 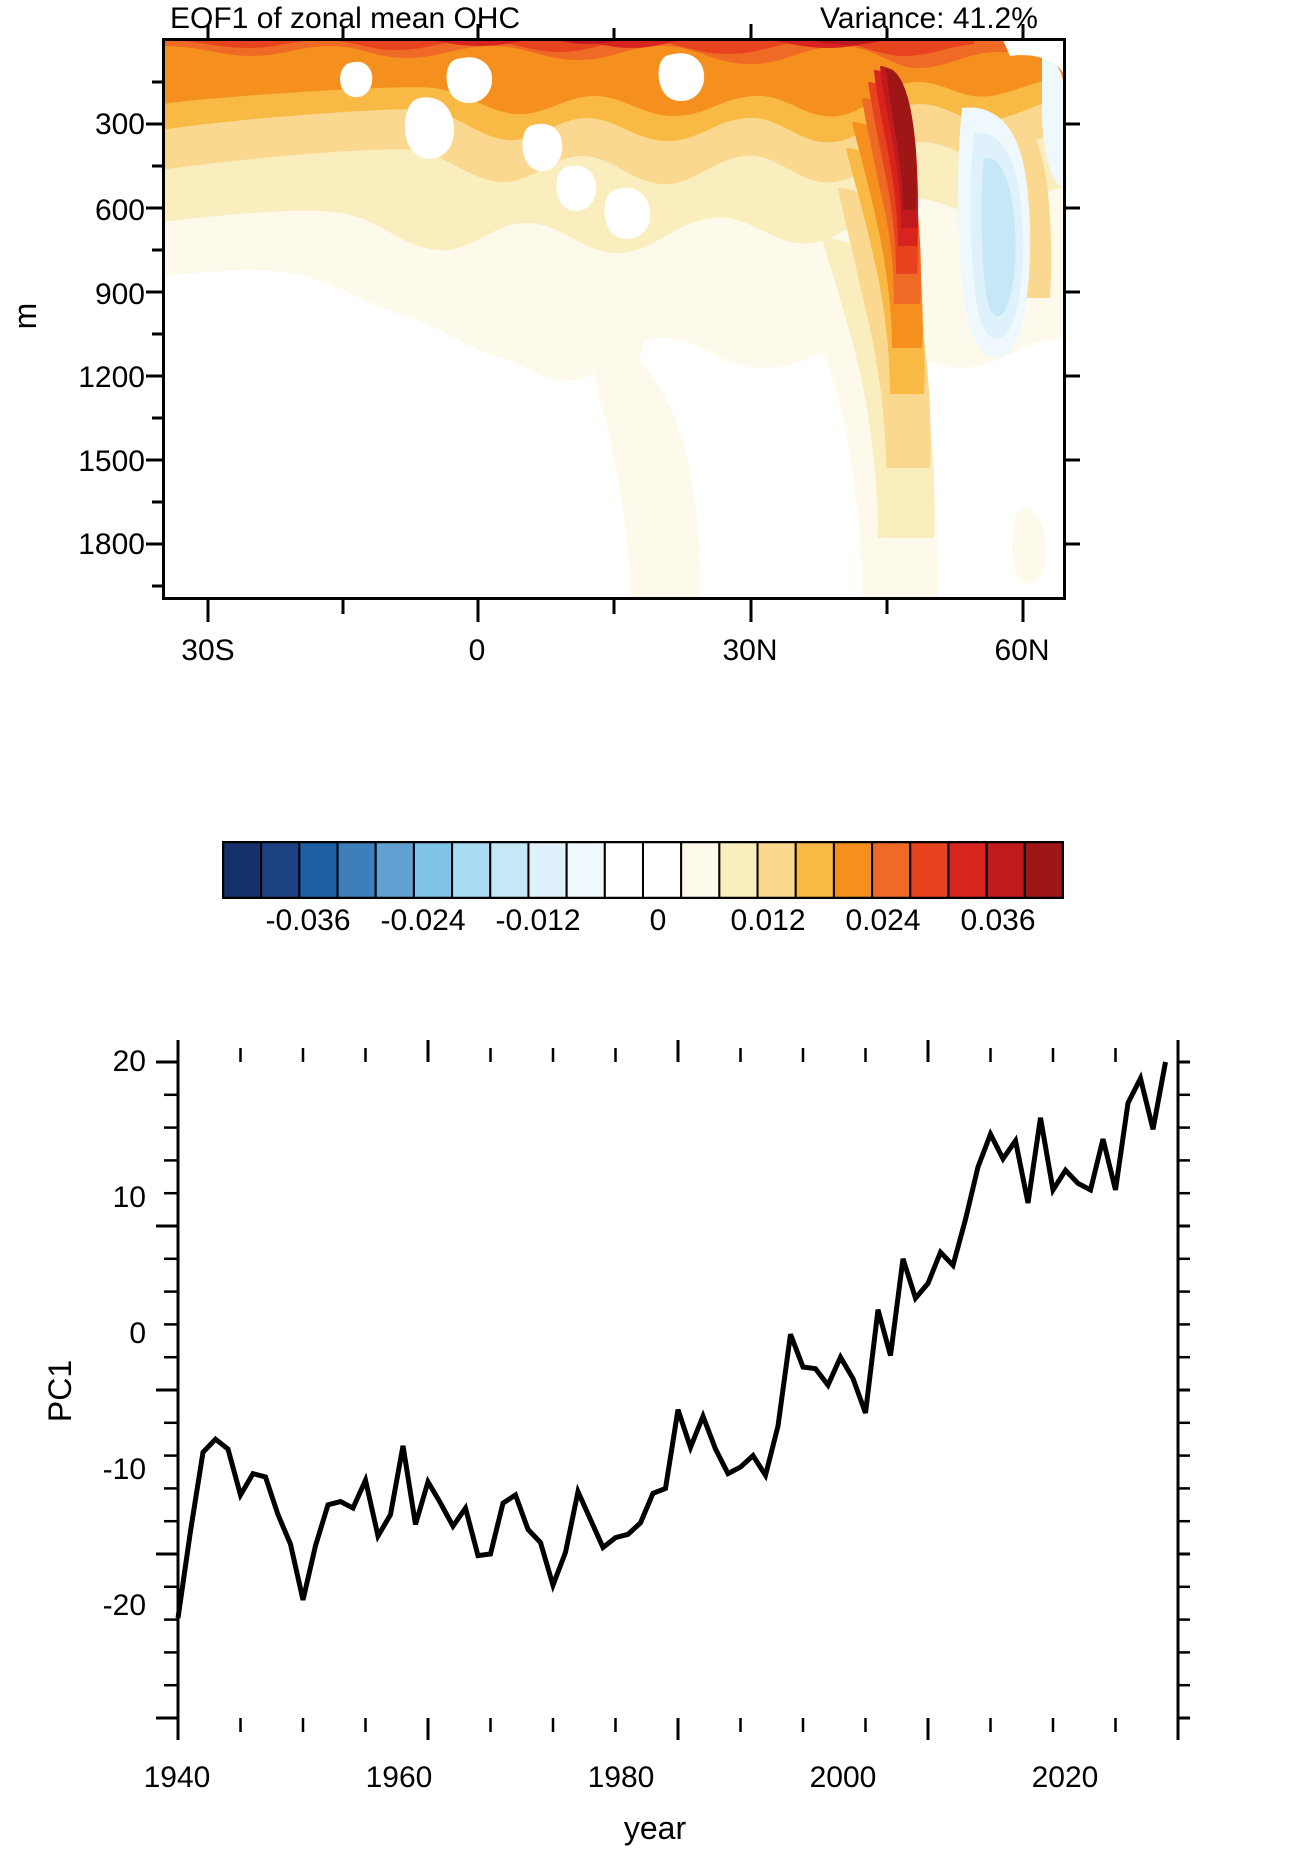 I want to click on colorbar-tick-0.012: 0.012, so click(x=768, y=920).